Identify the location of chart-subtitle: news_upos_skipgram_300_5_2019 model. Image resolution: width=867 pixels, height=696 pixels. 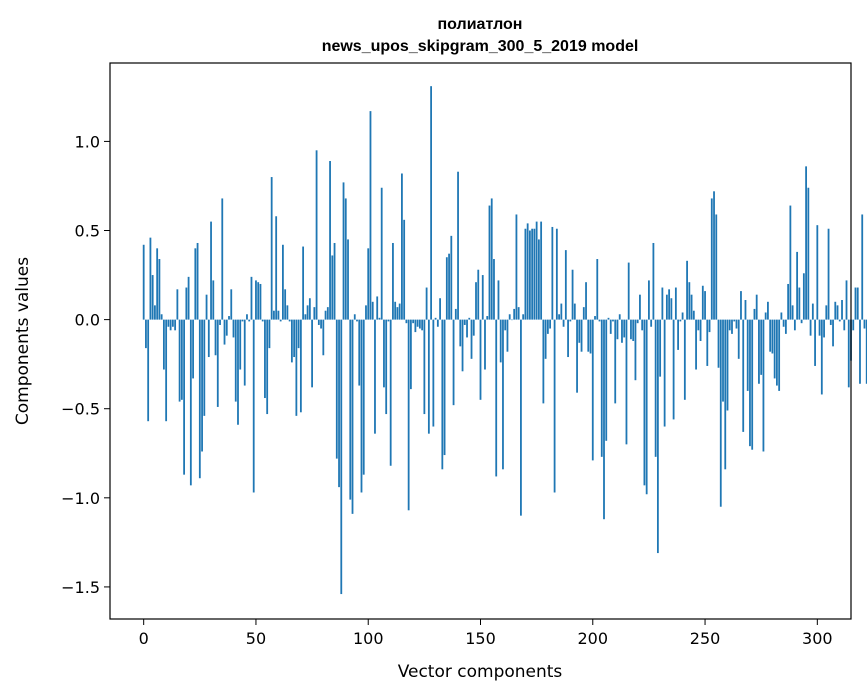
(480, 46).